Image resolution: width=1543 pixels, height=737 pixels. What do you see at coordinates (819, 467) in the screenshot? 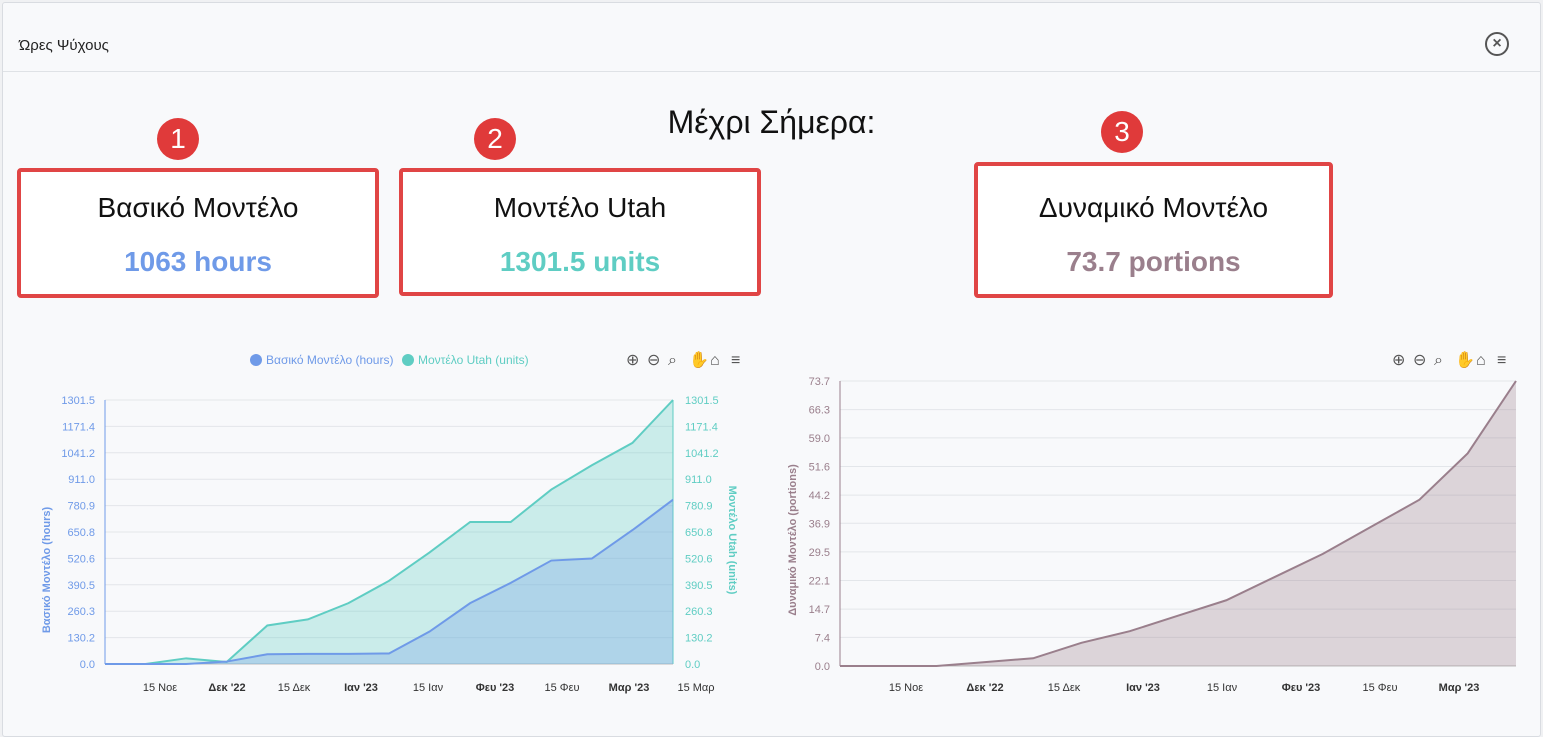
I see `y-tick-label: 51.6` at bounding box center [819, 467].